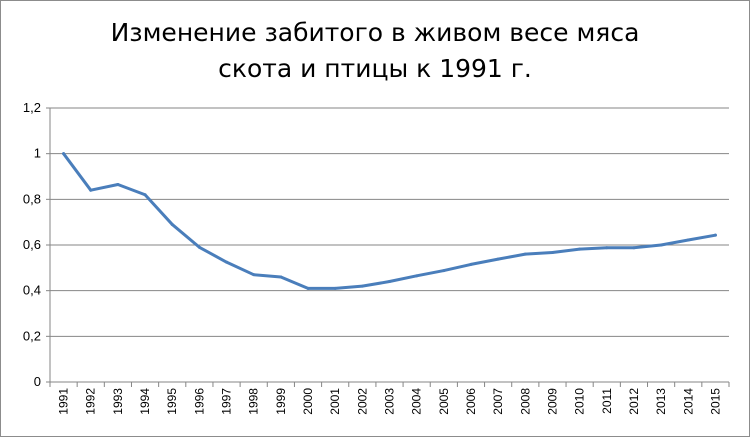 This screenshot has height=437, width=750. I want to click on y-tick-label: 0,8, so click(32, 198).